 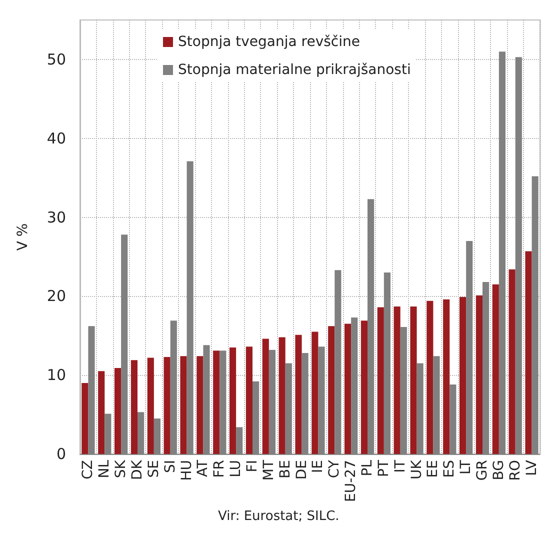 What do you see at coordinates (532, 468) in the screenshot?
I see `x-tick-label: LV` at bounding box center [532, 468].